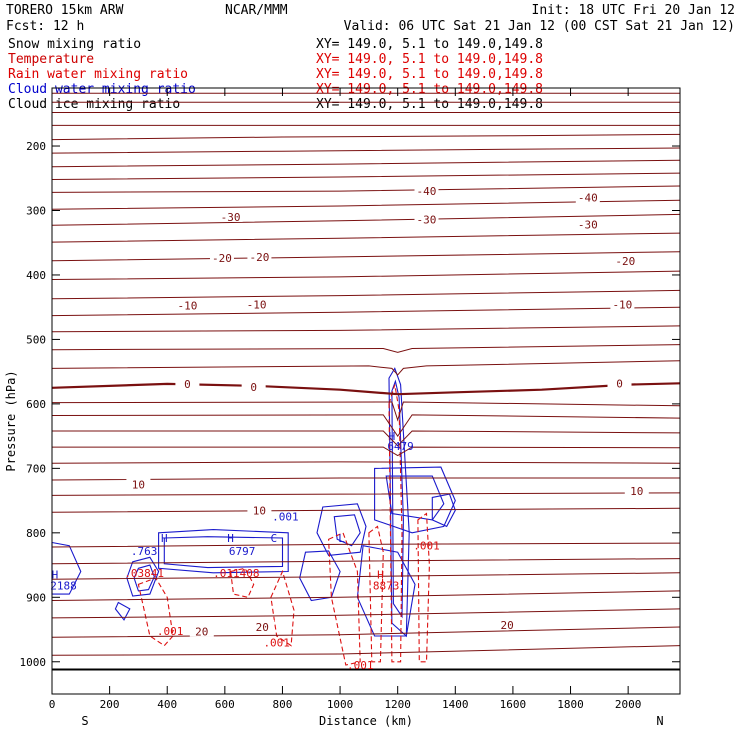 Image resolution: width=740 pixels, height=740 pixels. I want to click on legend-entry-name: Cloud ice mixing ratio, so click(94, 104).